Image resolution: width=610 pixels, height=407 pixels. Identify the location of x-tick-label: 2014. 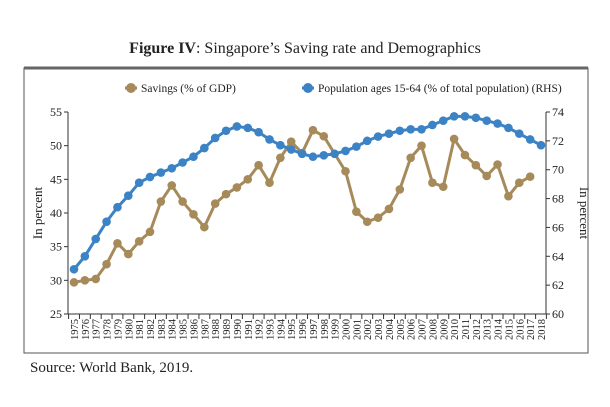
(499, 329).